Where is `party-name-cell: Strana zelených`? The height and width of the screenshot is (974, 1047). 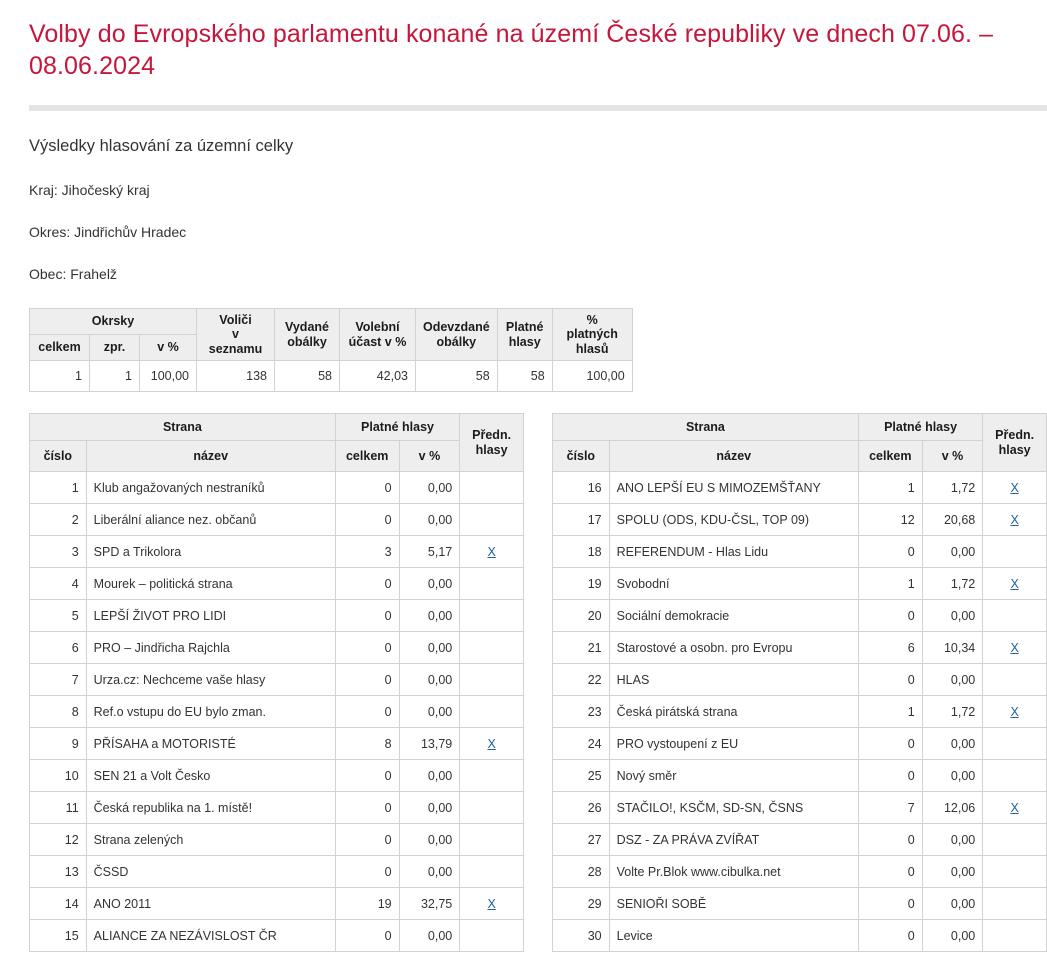 party-name-cell: Strana zelených is located at coordinates (210, 839).